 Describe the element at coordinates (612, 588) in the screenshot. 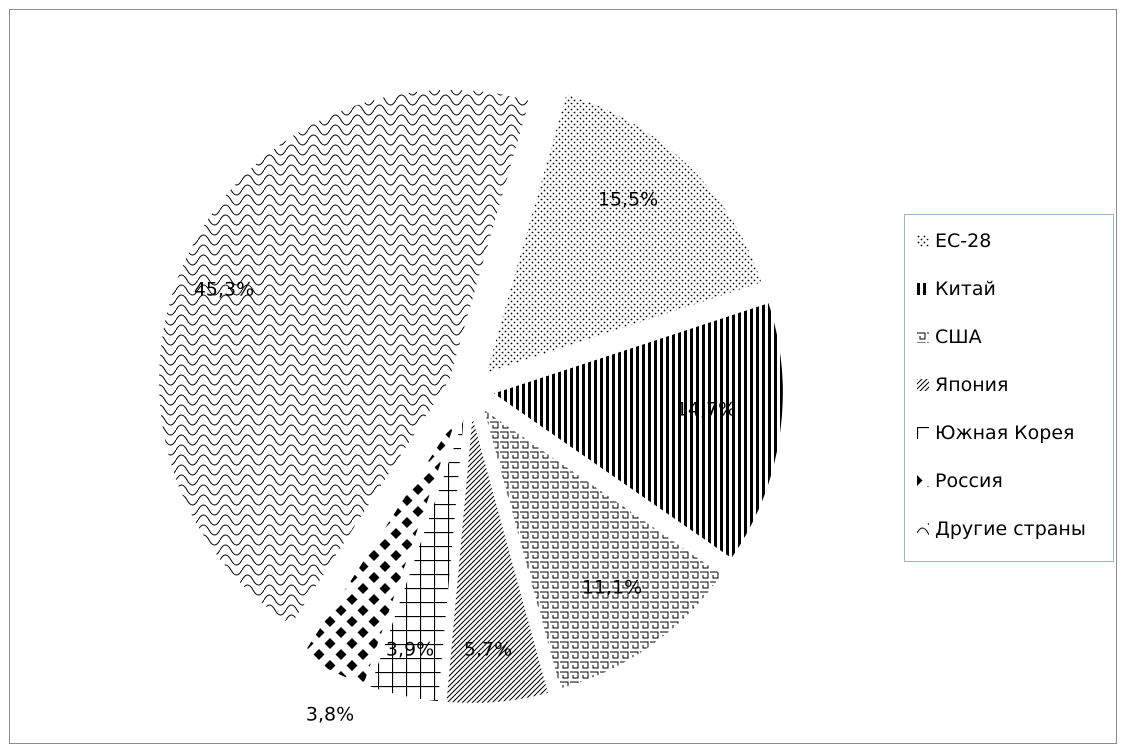

I see `data-label-3: 11,1%` at that location.